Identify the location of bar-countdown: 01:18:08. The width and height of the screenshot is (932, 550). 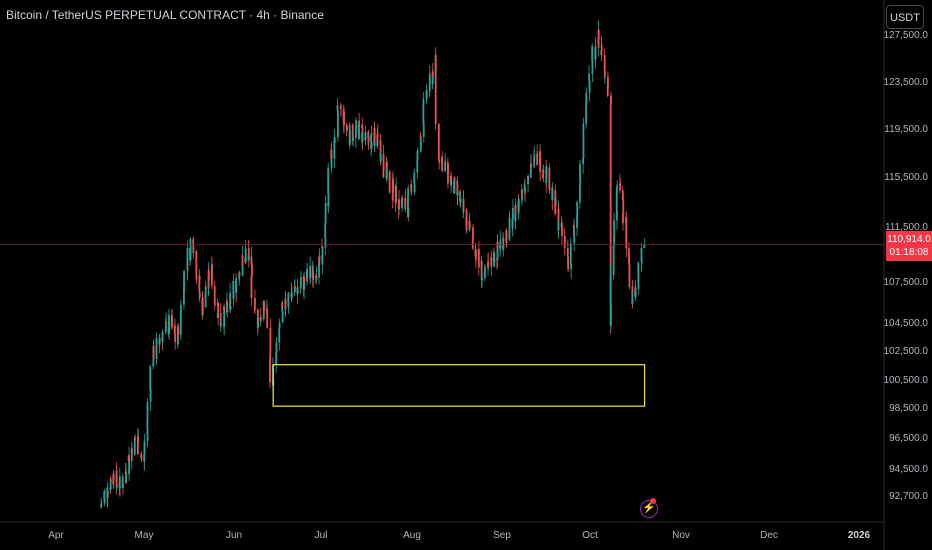
(909, 252).